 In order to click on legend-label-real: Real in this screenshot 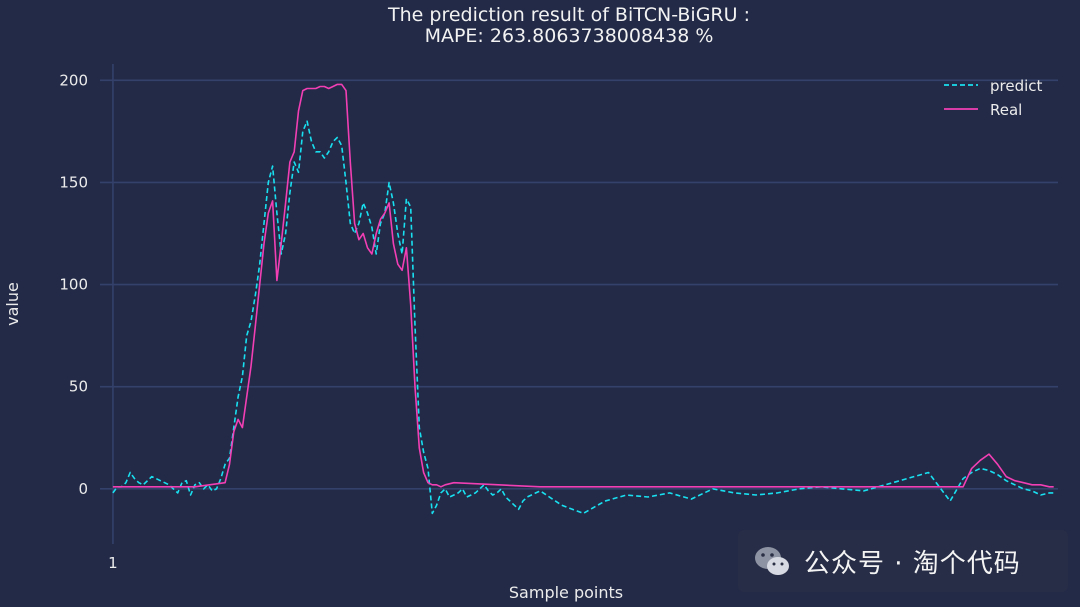, I will do `click(1006, 110)`.